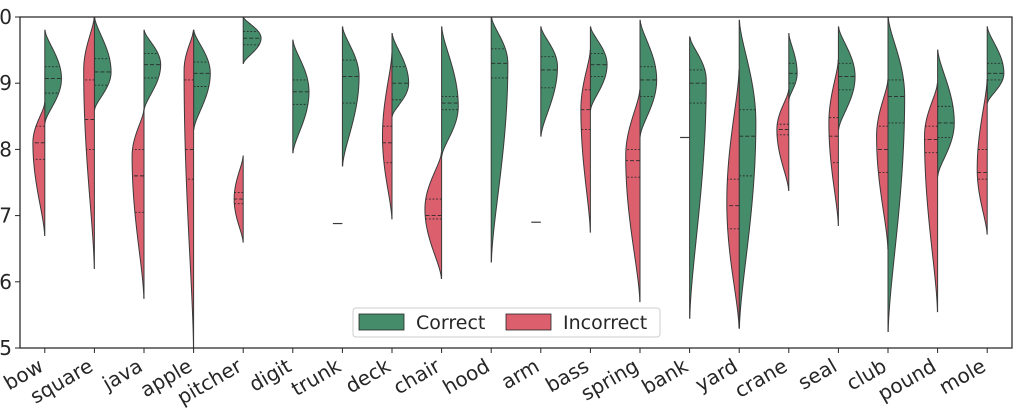 This screenshot has height=411, width=1018. I want to click on violin-bank-correct, so click(698, 177).